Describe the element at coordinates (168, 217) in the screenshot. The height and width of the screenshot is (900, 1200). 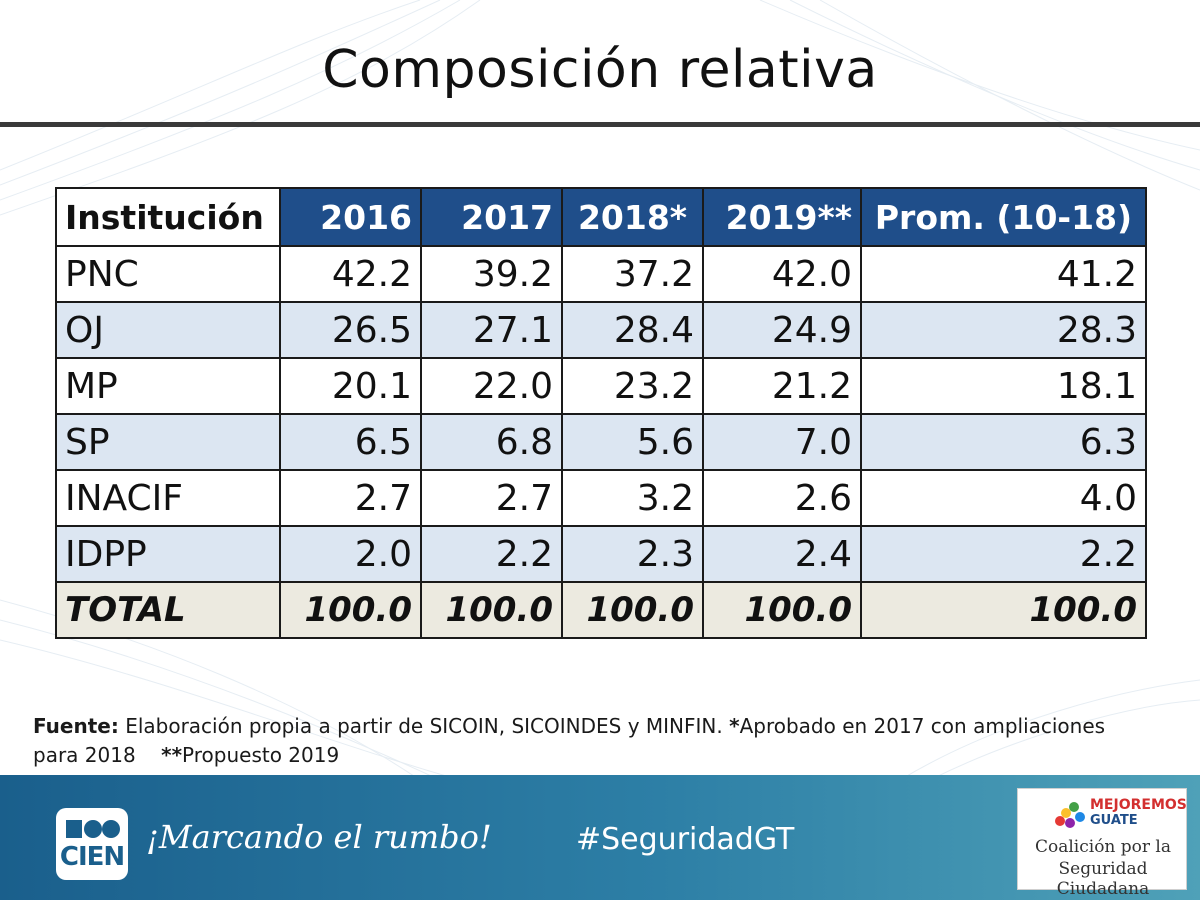
I see `column-header-institution: Institución` at that location.